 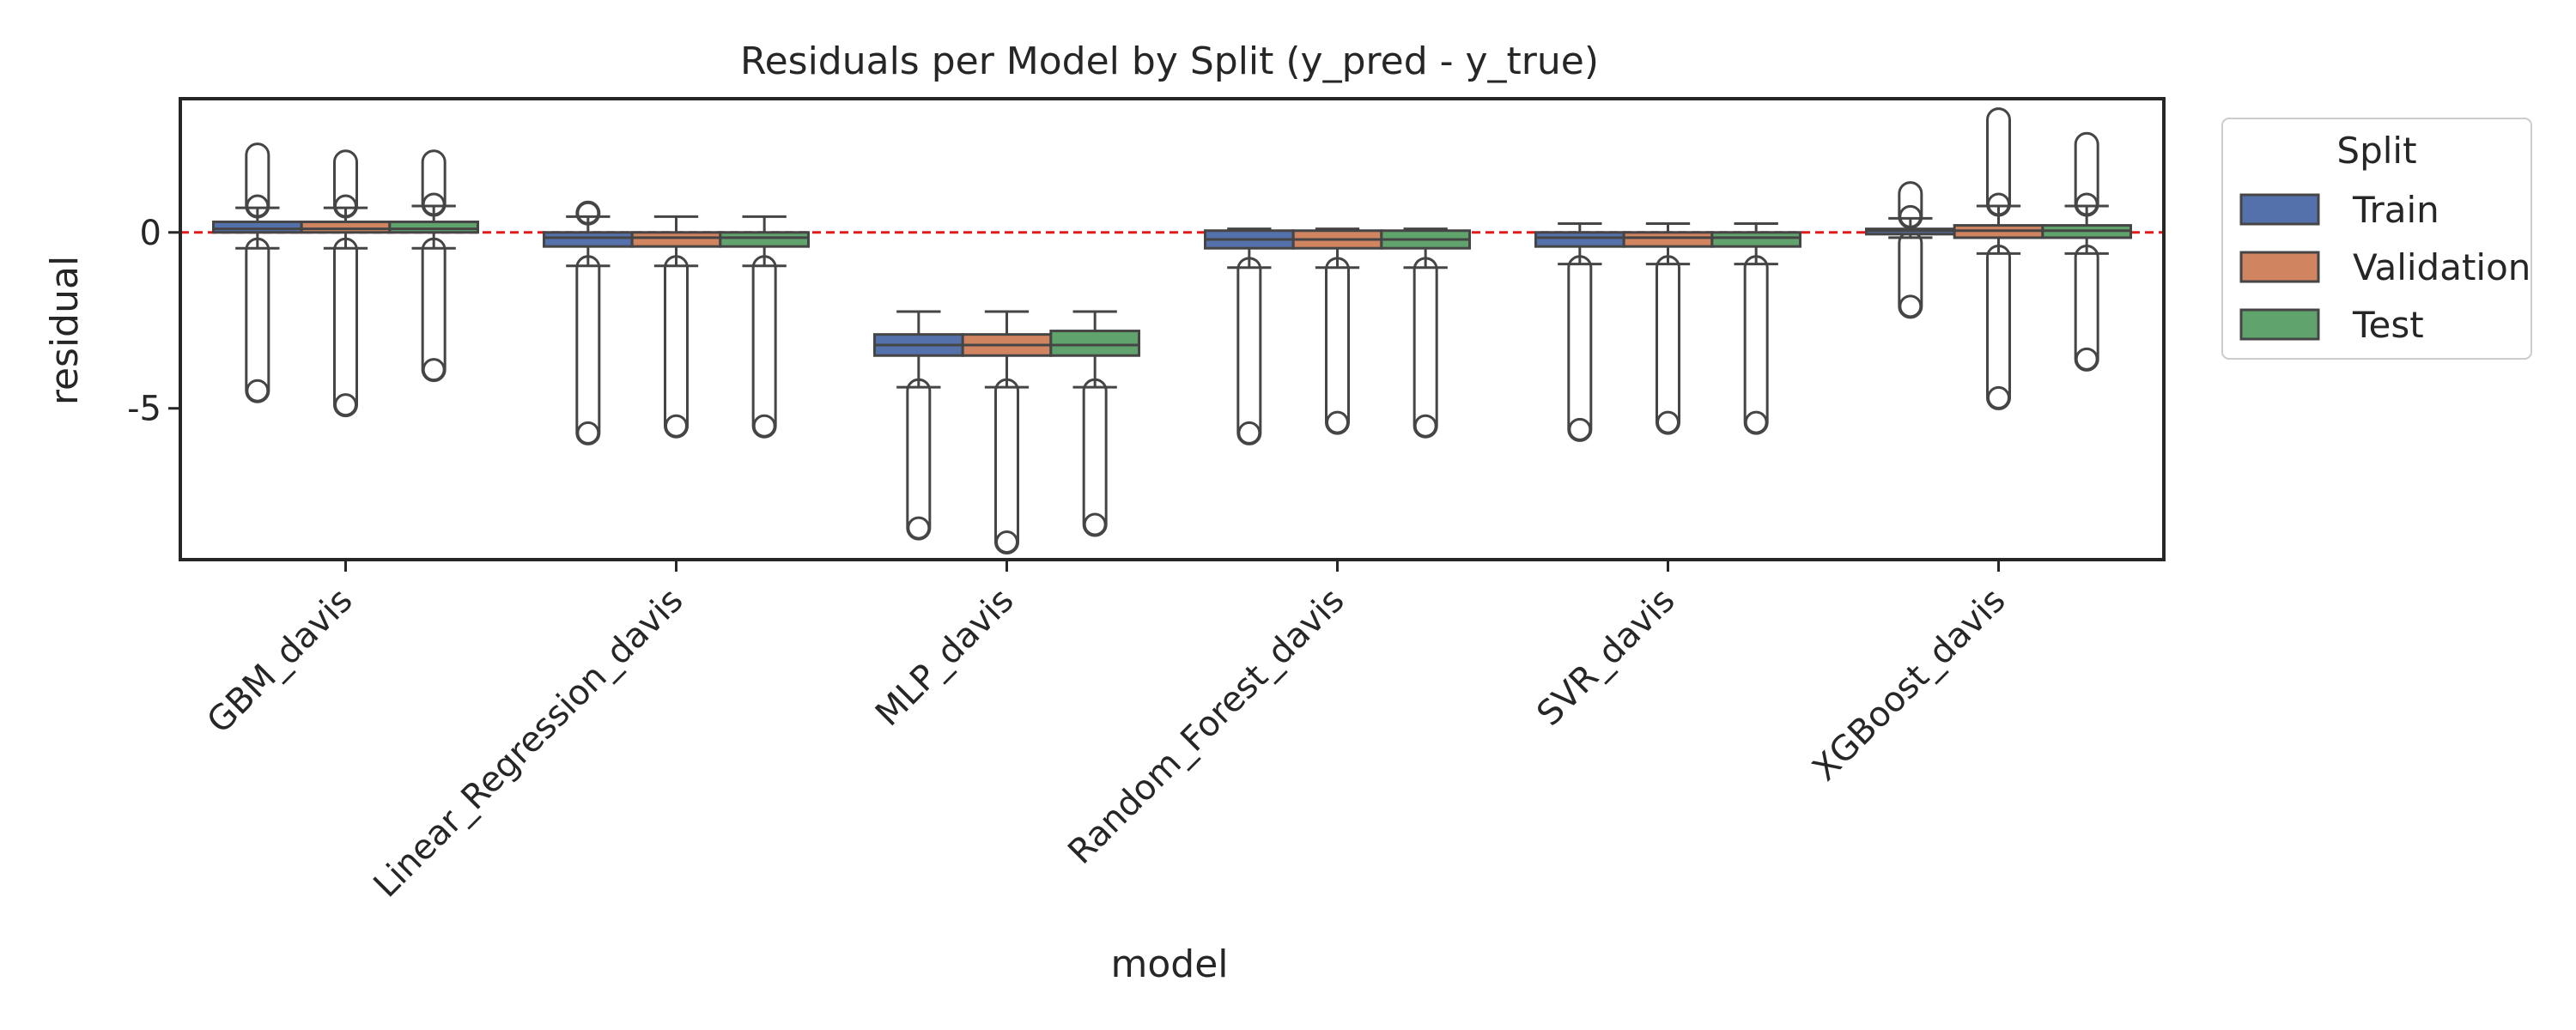 I want to click on box-XGBoost_davis-Validation, so click(x=1998, y=258).